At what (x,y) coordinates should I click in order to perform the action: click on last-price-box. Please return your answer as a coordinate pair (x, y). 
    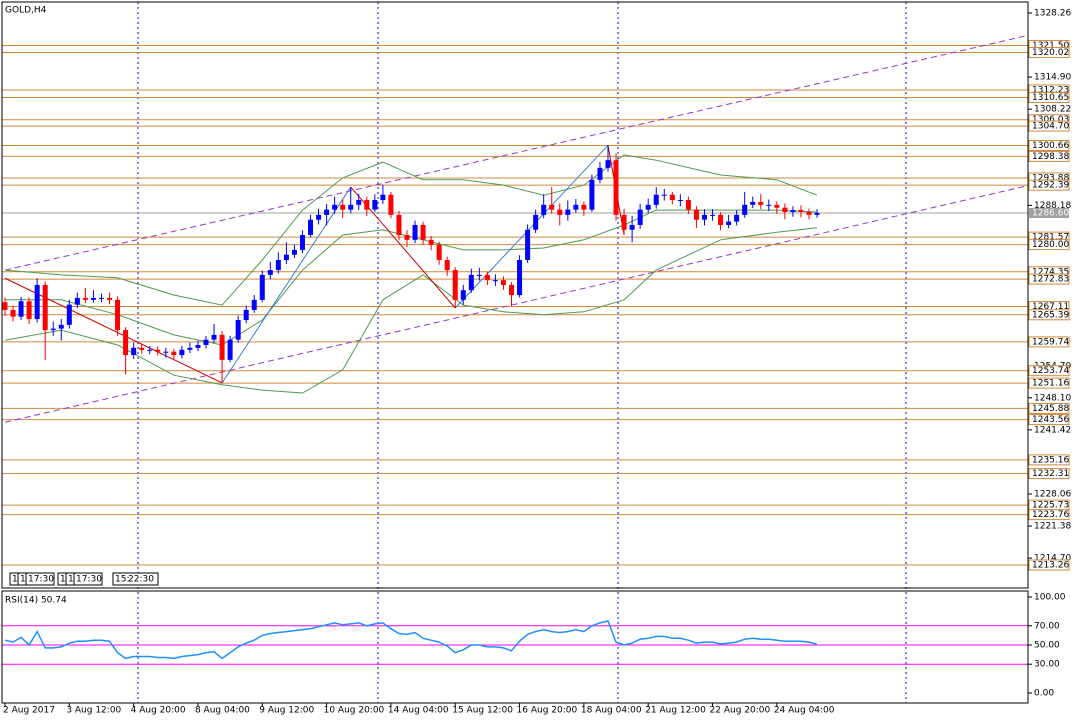
    Looking at the image, I should click on (1049, 212).